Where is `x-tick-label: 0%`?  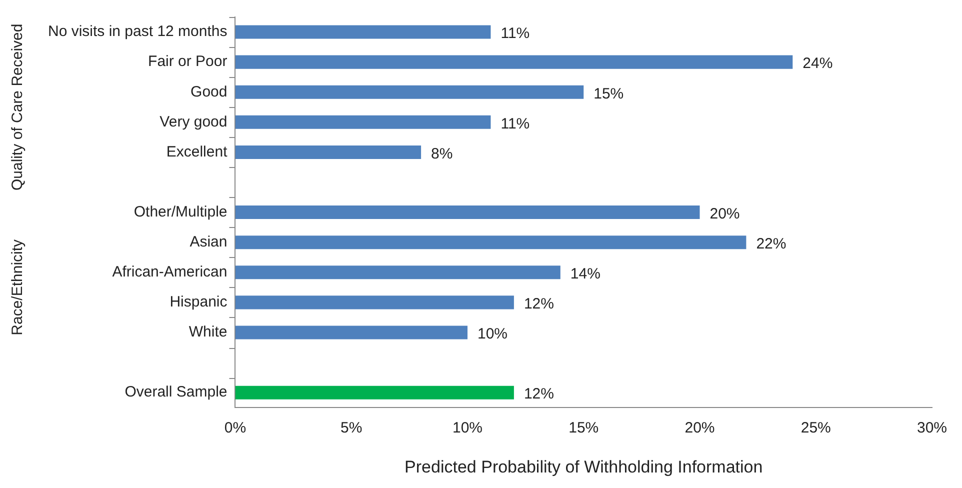 x-tick-label: 0% is located at coordinates (235, 428).